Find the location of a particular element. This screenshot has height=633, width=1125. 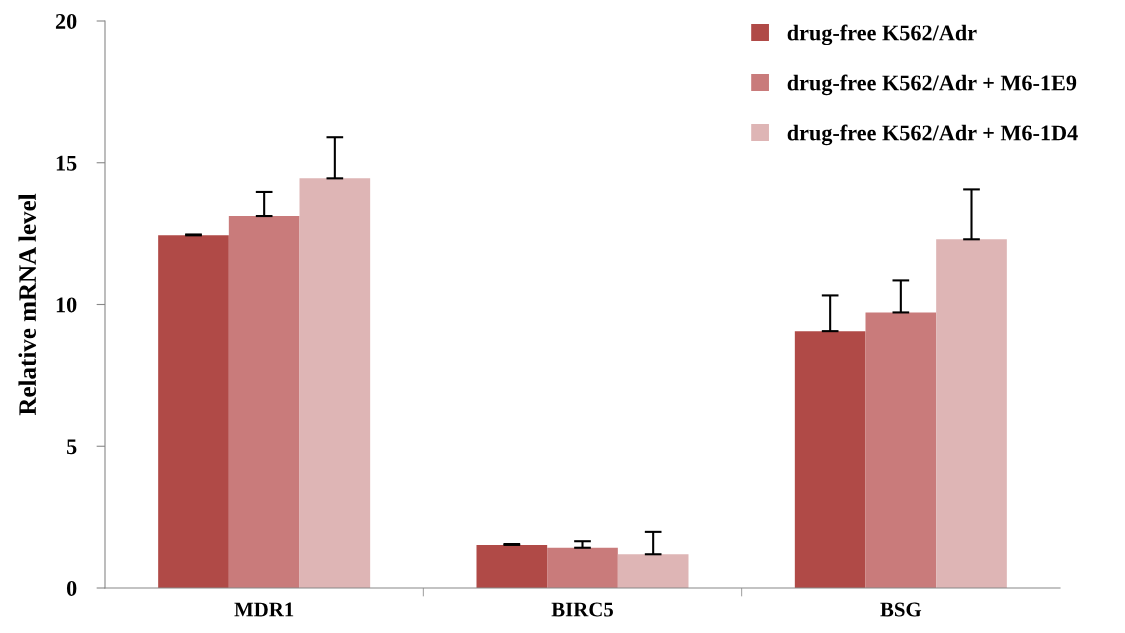

legend-label: drug-free K562/Adr + M6-1D4 is located at coordinates (932, 135).